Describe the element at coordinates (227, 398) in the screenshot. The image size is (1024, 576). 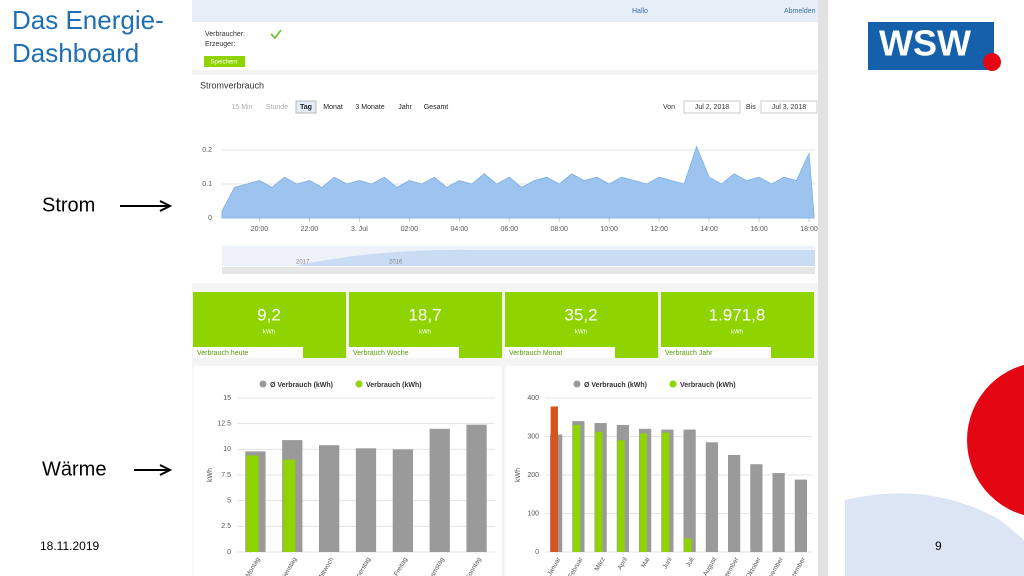
I see `y-tick-label: 15` at that location.